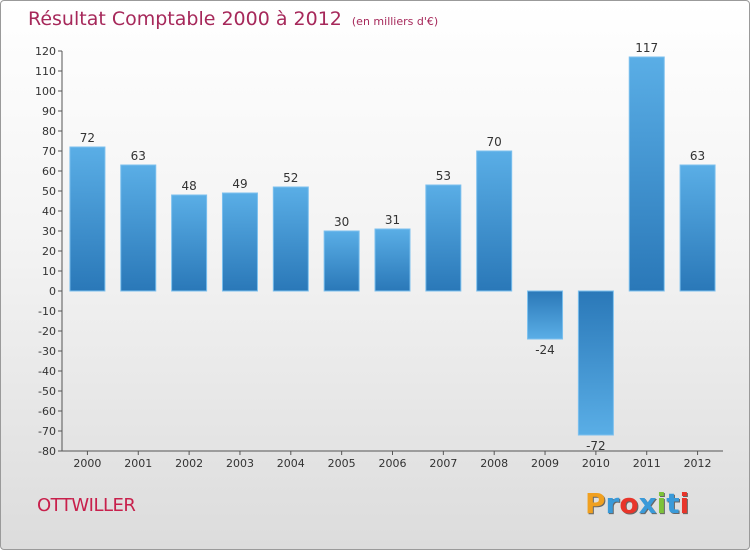 The height and width of the screenshot is (550, 750). What do you see at coordinates (87, 219) in the screenshot?
I see `bar-2000` at bounding box center [87, 219].